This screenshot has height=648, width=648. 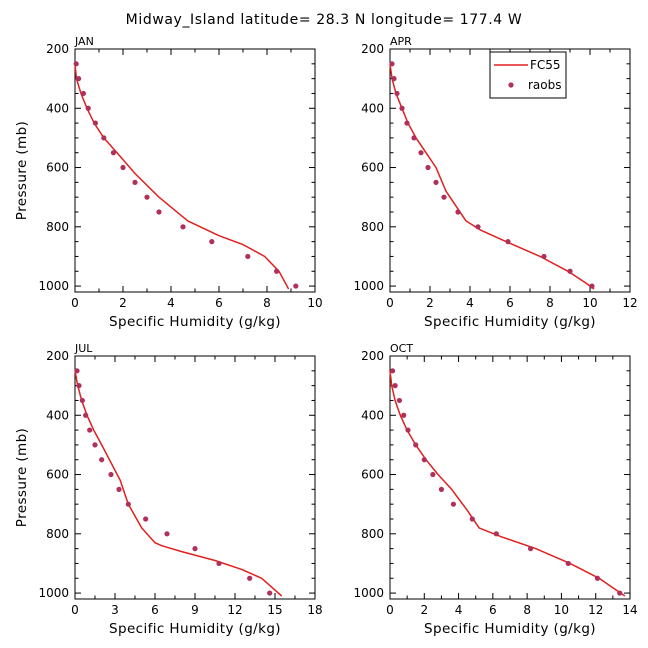 What do you see at coordinates (182, 176) in the screenshot?
I see `jan-line-fc55` at bounding box center [182, 176].